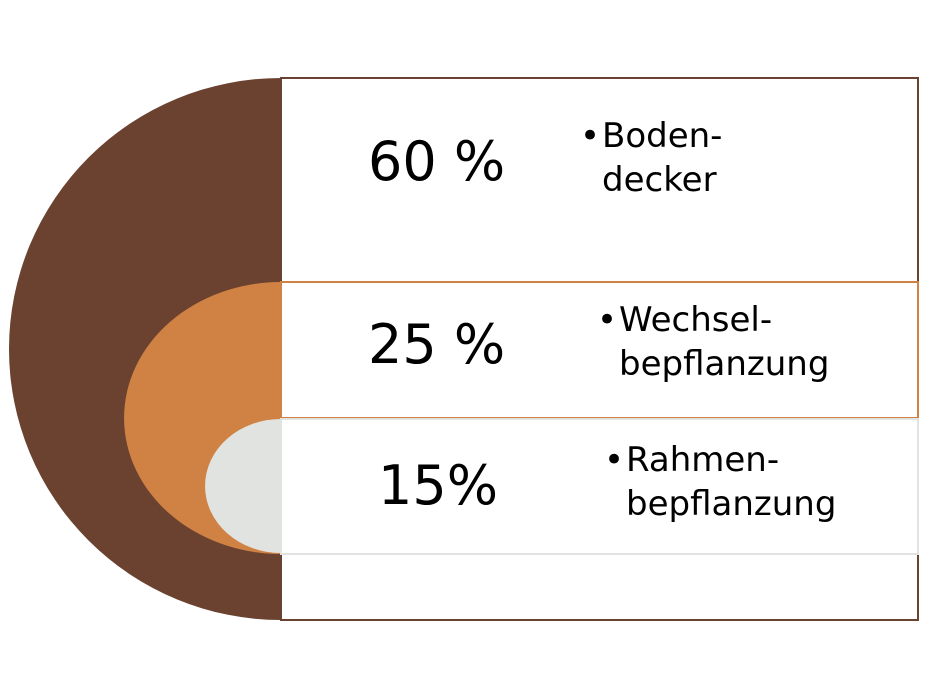  What do you see at coordinates (703, 460) in the screenshot?
I see `level-3-label-line-1: Rahmen-` at bounding box center [703, 460].